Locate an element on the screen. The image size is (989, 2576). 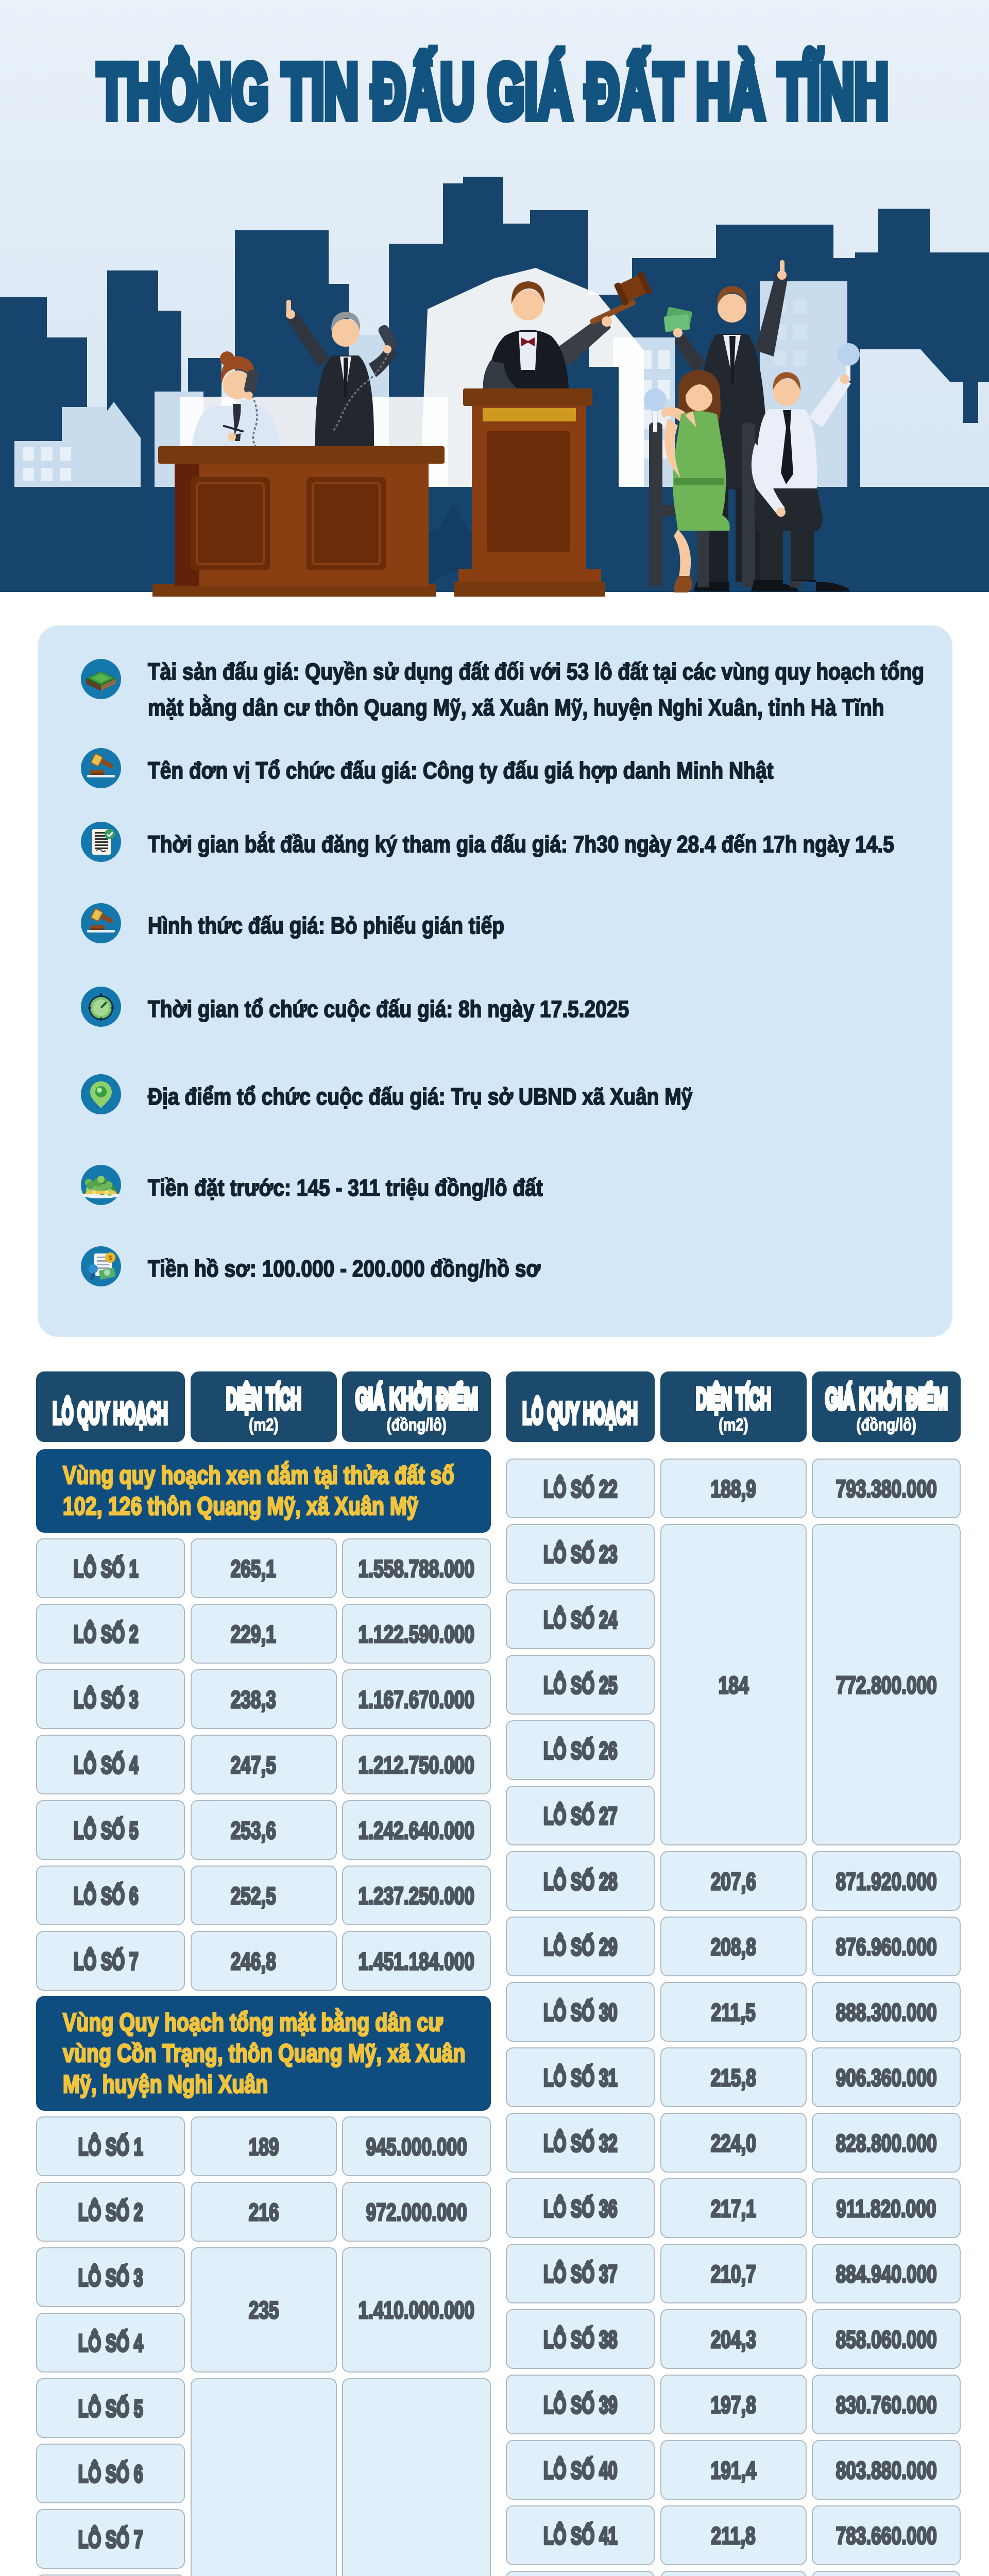
svg-text: THÔNG TIN ĐẤU GIÁ ĐẤT HÀ TĨNH is located at coordinates (493, 91).